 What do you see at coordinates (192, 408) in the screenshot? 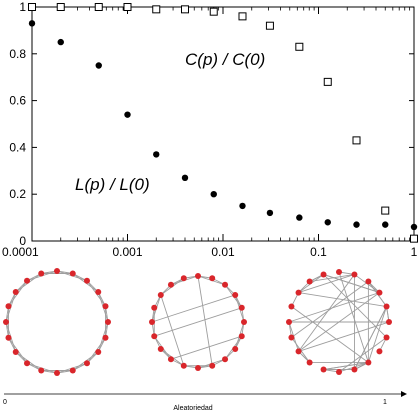
I see `randomness-axis-title: Aleatoriedad` at bounding box center [192, 408].